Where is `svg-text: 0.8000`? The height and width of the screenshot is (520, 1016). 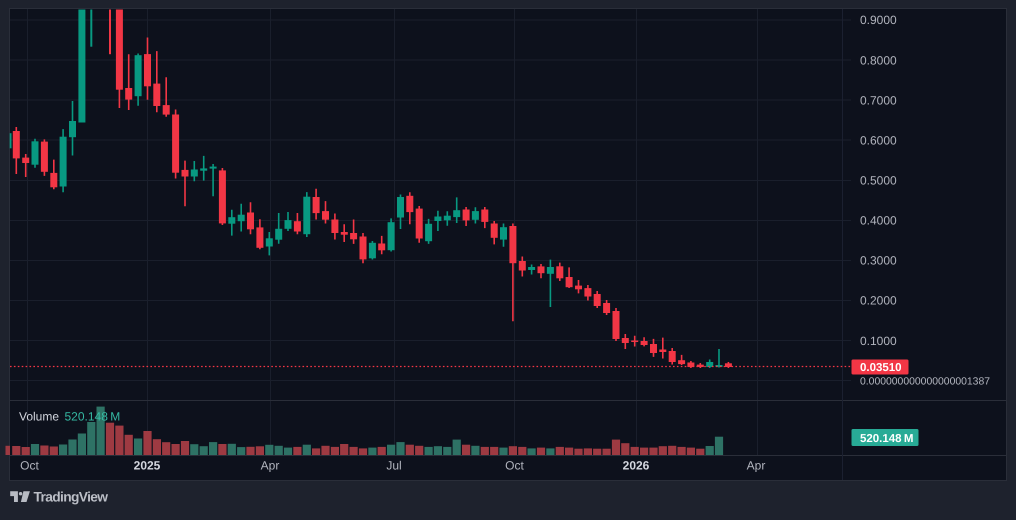
svg-text: 0.8000 is located at coordinates (878, 60).